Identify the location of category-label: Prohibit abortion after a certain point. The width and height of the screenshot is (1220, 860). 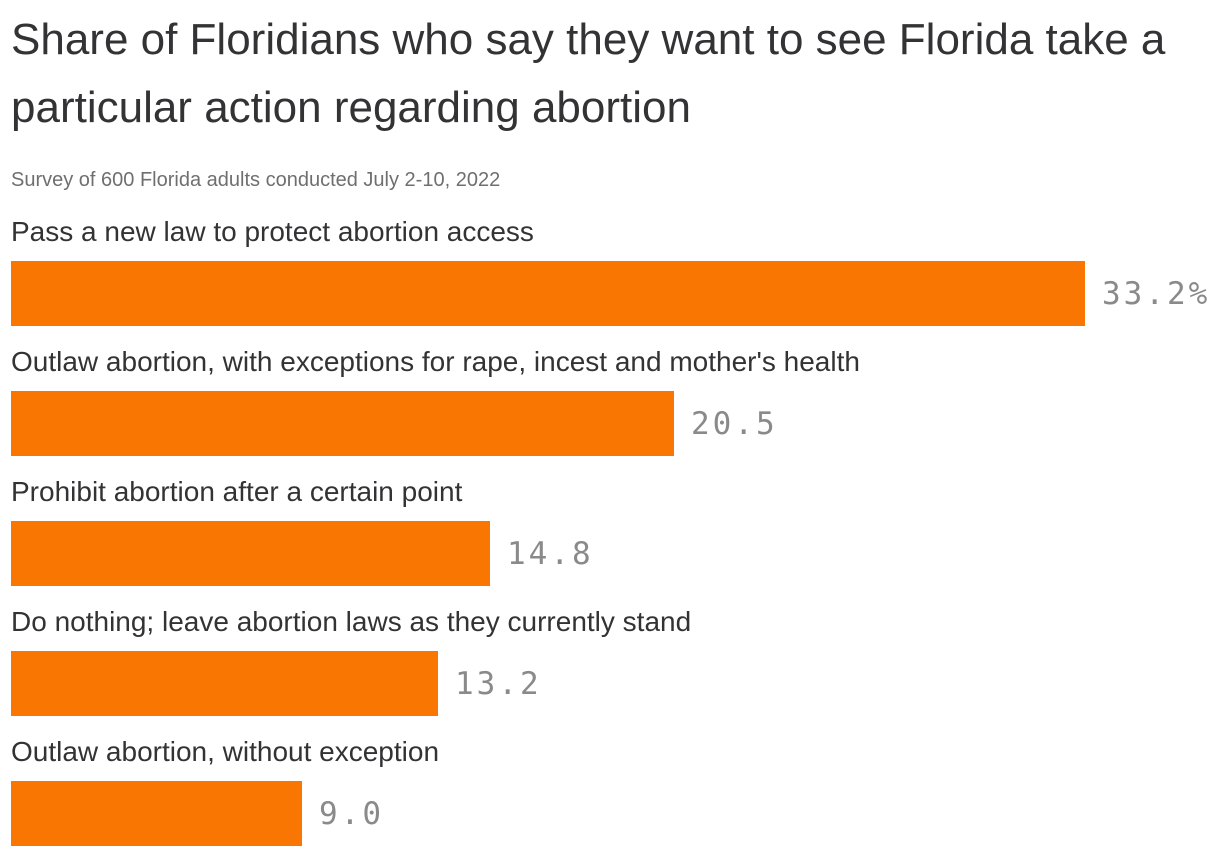
(237, 491).